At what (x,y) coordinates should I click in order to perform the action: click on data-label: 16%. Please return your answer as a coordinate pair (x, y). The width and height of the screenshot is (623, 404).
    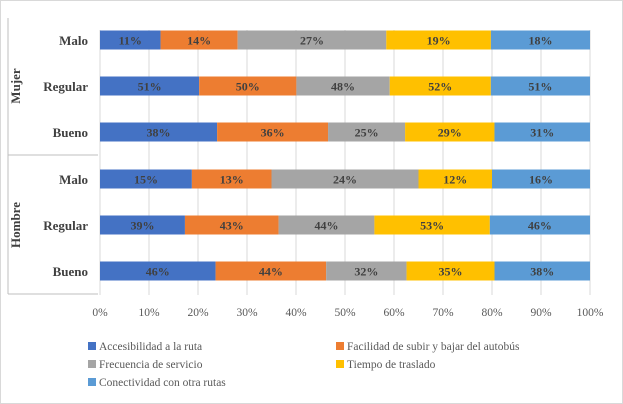
    Looking at the image, I should click on (541, 180).